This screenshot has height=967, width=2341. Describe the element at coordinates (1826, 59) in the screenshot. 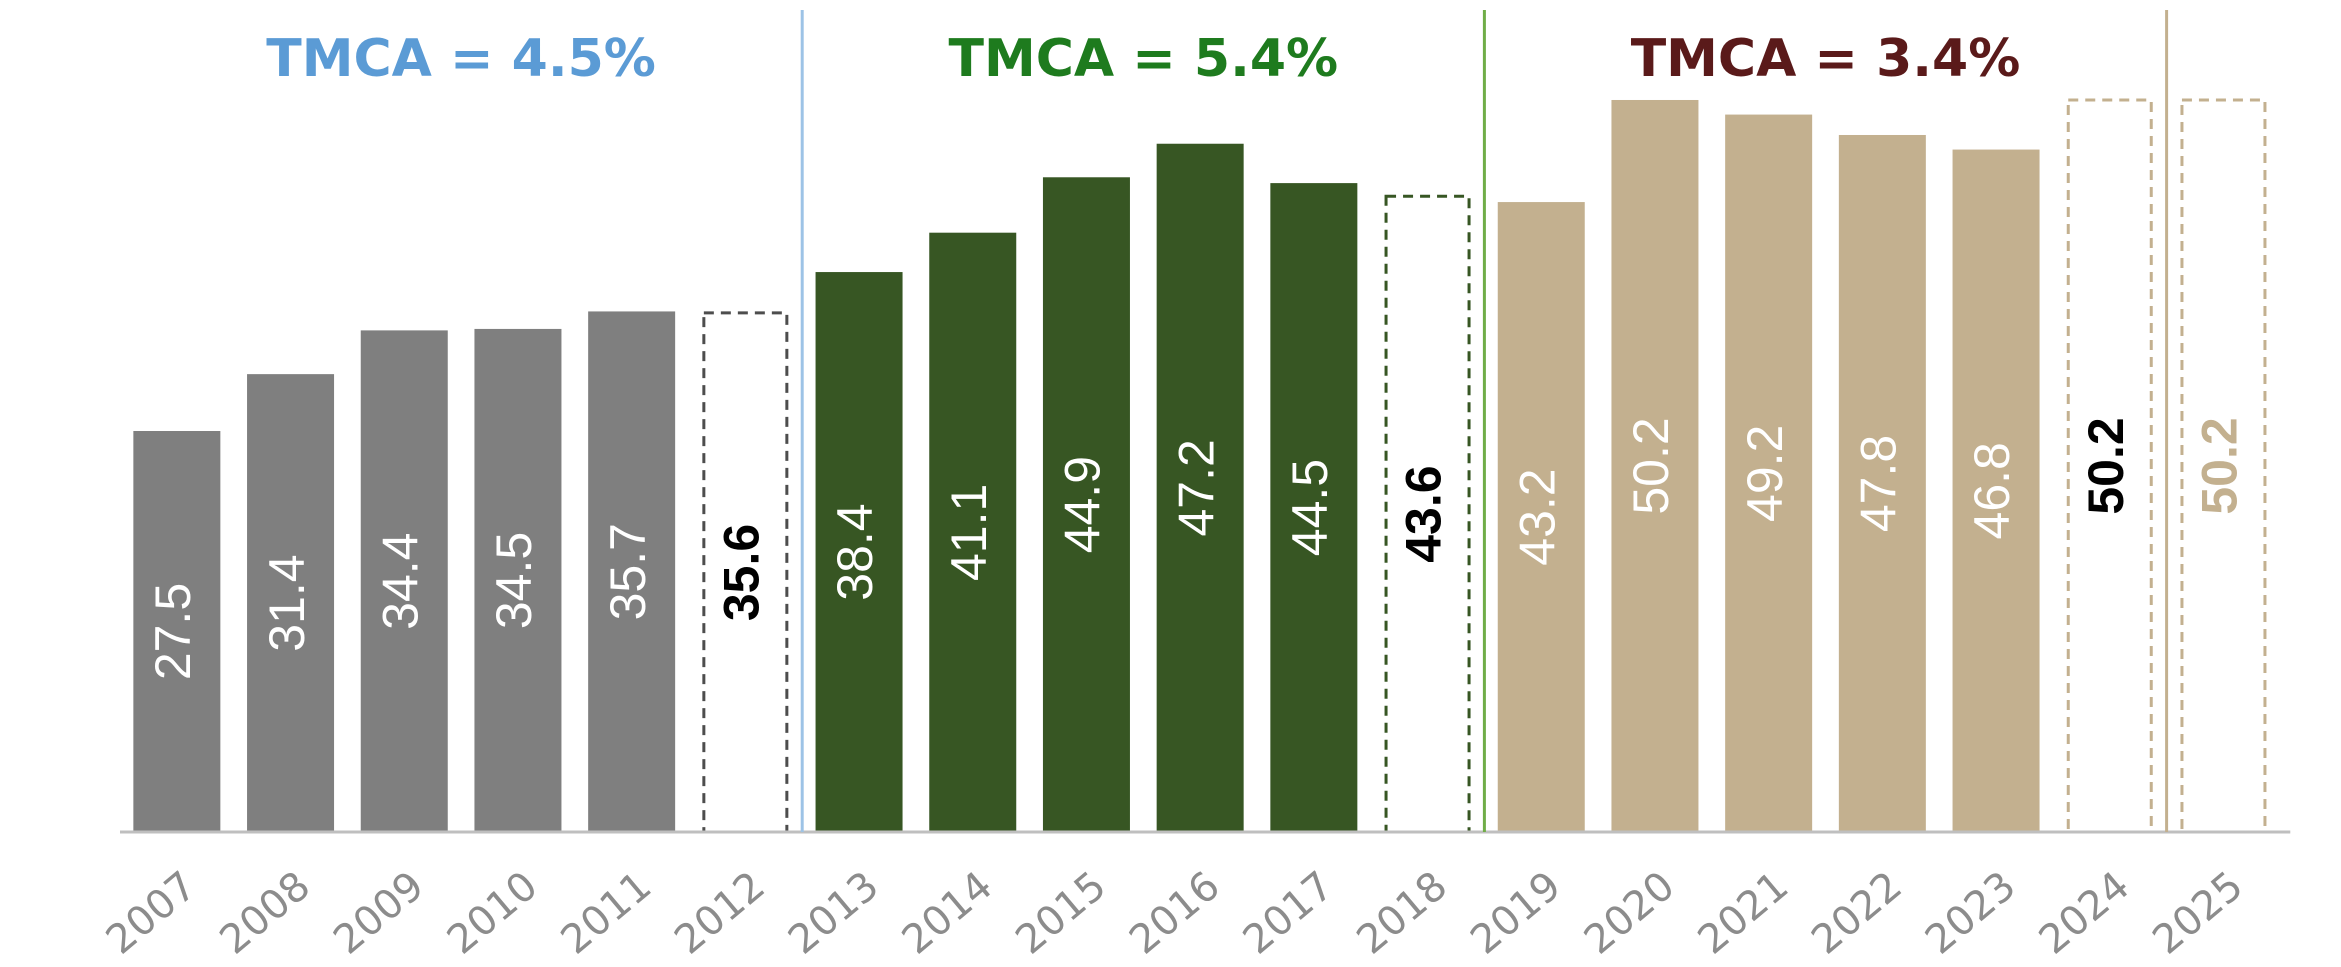

I see `group-label: TMCA = 3.4%` at that location.